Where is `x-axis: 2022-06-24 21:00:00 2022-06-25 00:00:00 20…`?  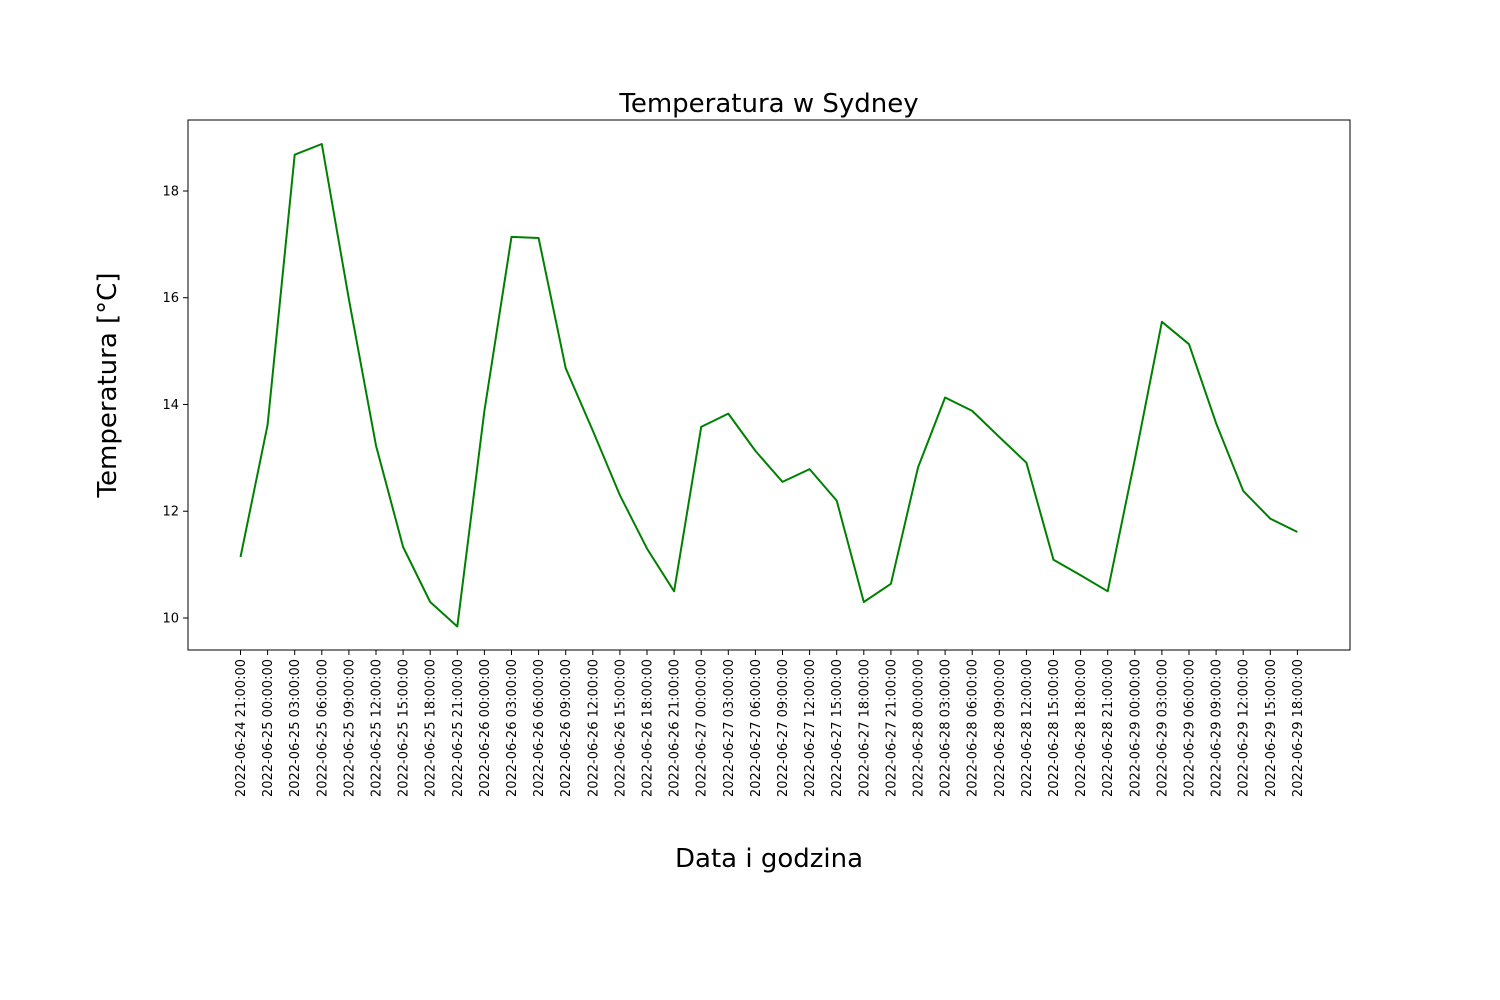
x-axis: 2022-06-24 21:00:00 2022-06-25 00:00:00 20… is located at coordinates (770, 723).